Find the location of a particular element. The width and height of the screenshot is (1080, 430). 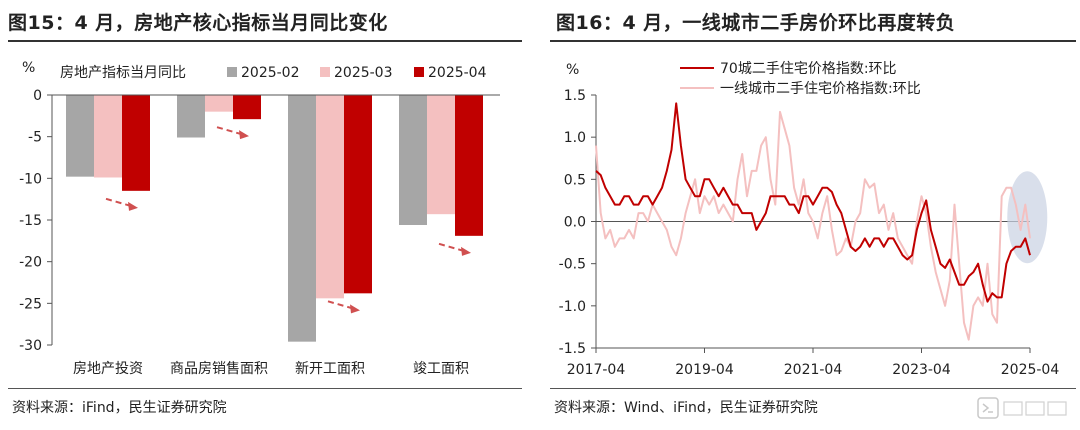

legend-label-2025-04: 2025-04 is located at coordinates (457, 73).